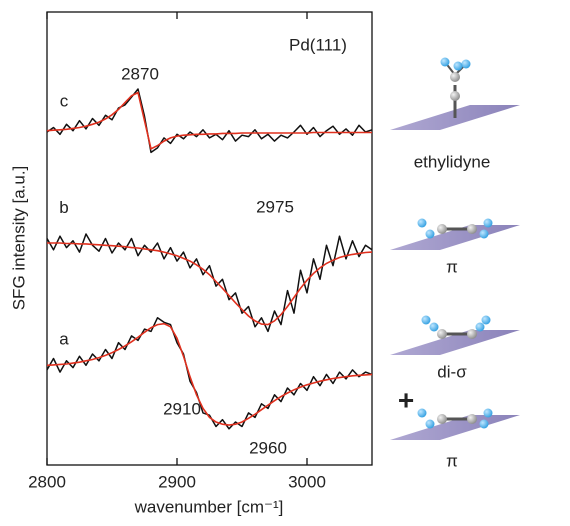 This screenshot has height=526, width=570. I want to click on trace-label: c, so click(64, 101).